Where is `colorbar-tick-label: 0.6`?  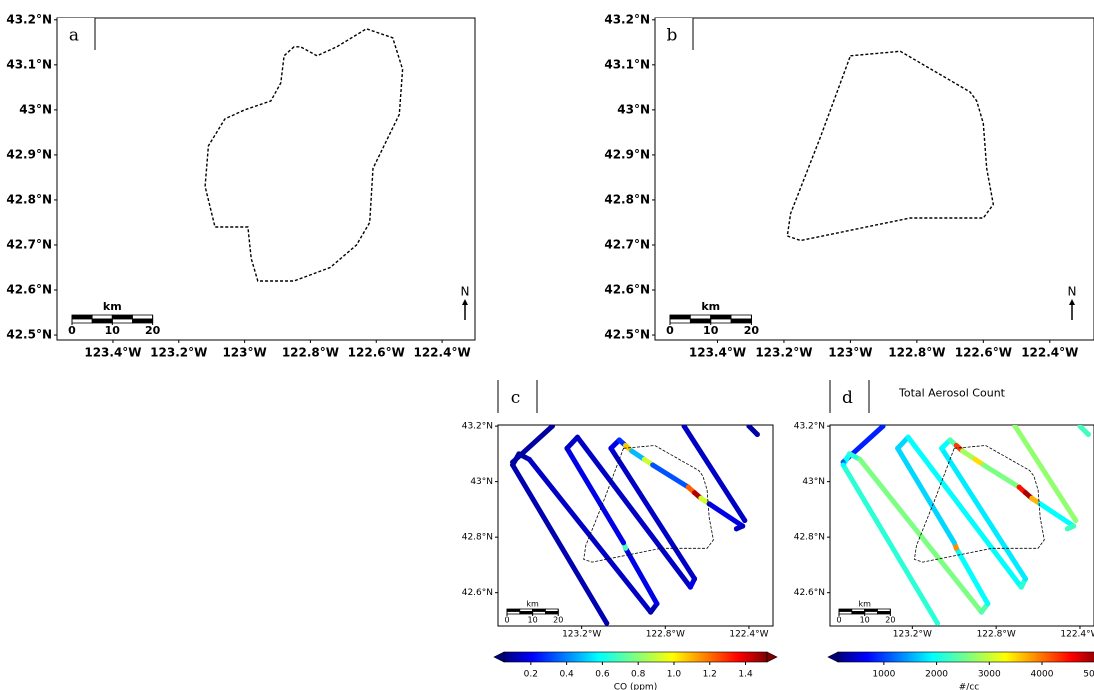 colorbar-tick-label: 0.6 is located at coordinates (602, 675).